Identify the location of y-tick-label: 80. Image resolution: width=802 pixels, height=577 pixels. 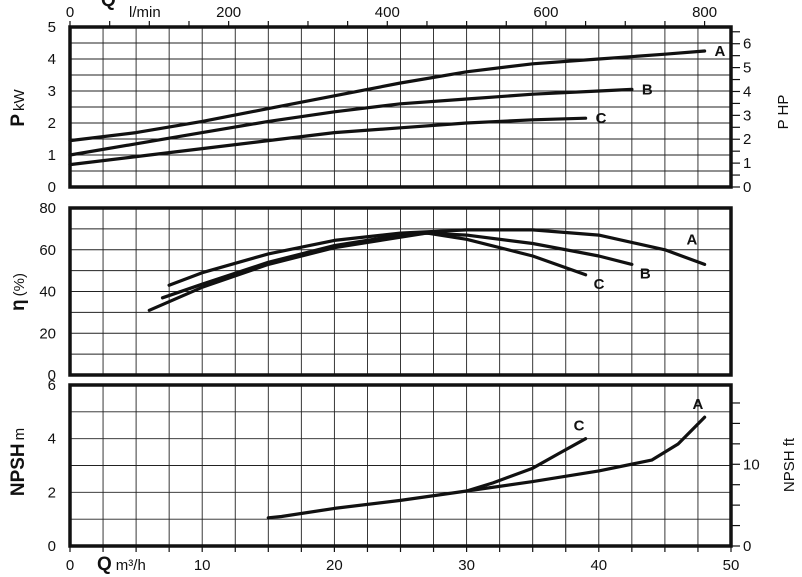
(47, 208).